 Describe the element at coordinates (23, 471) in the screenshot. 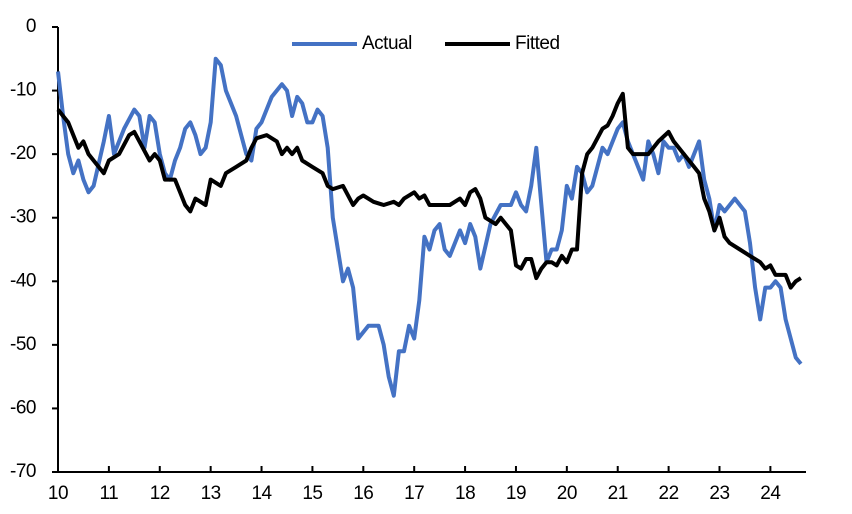

I see `y-tick-label: -70` at that location.